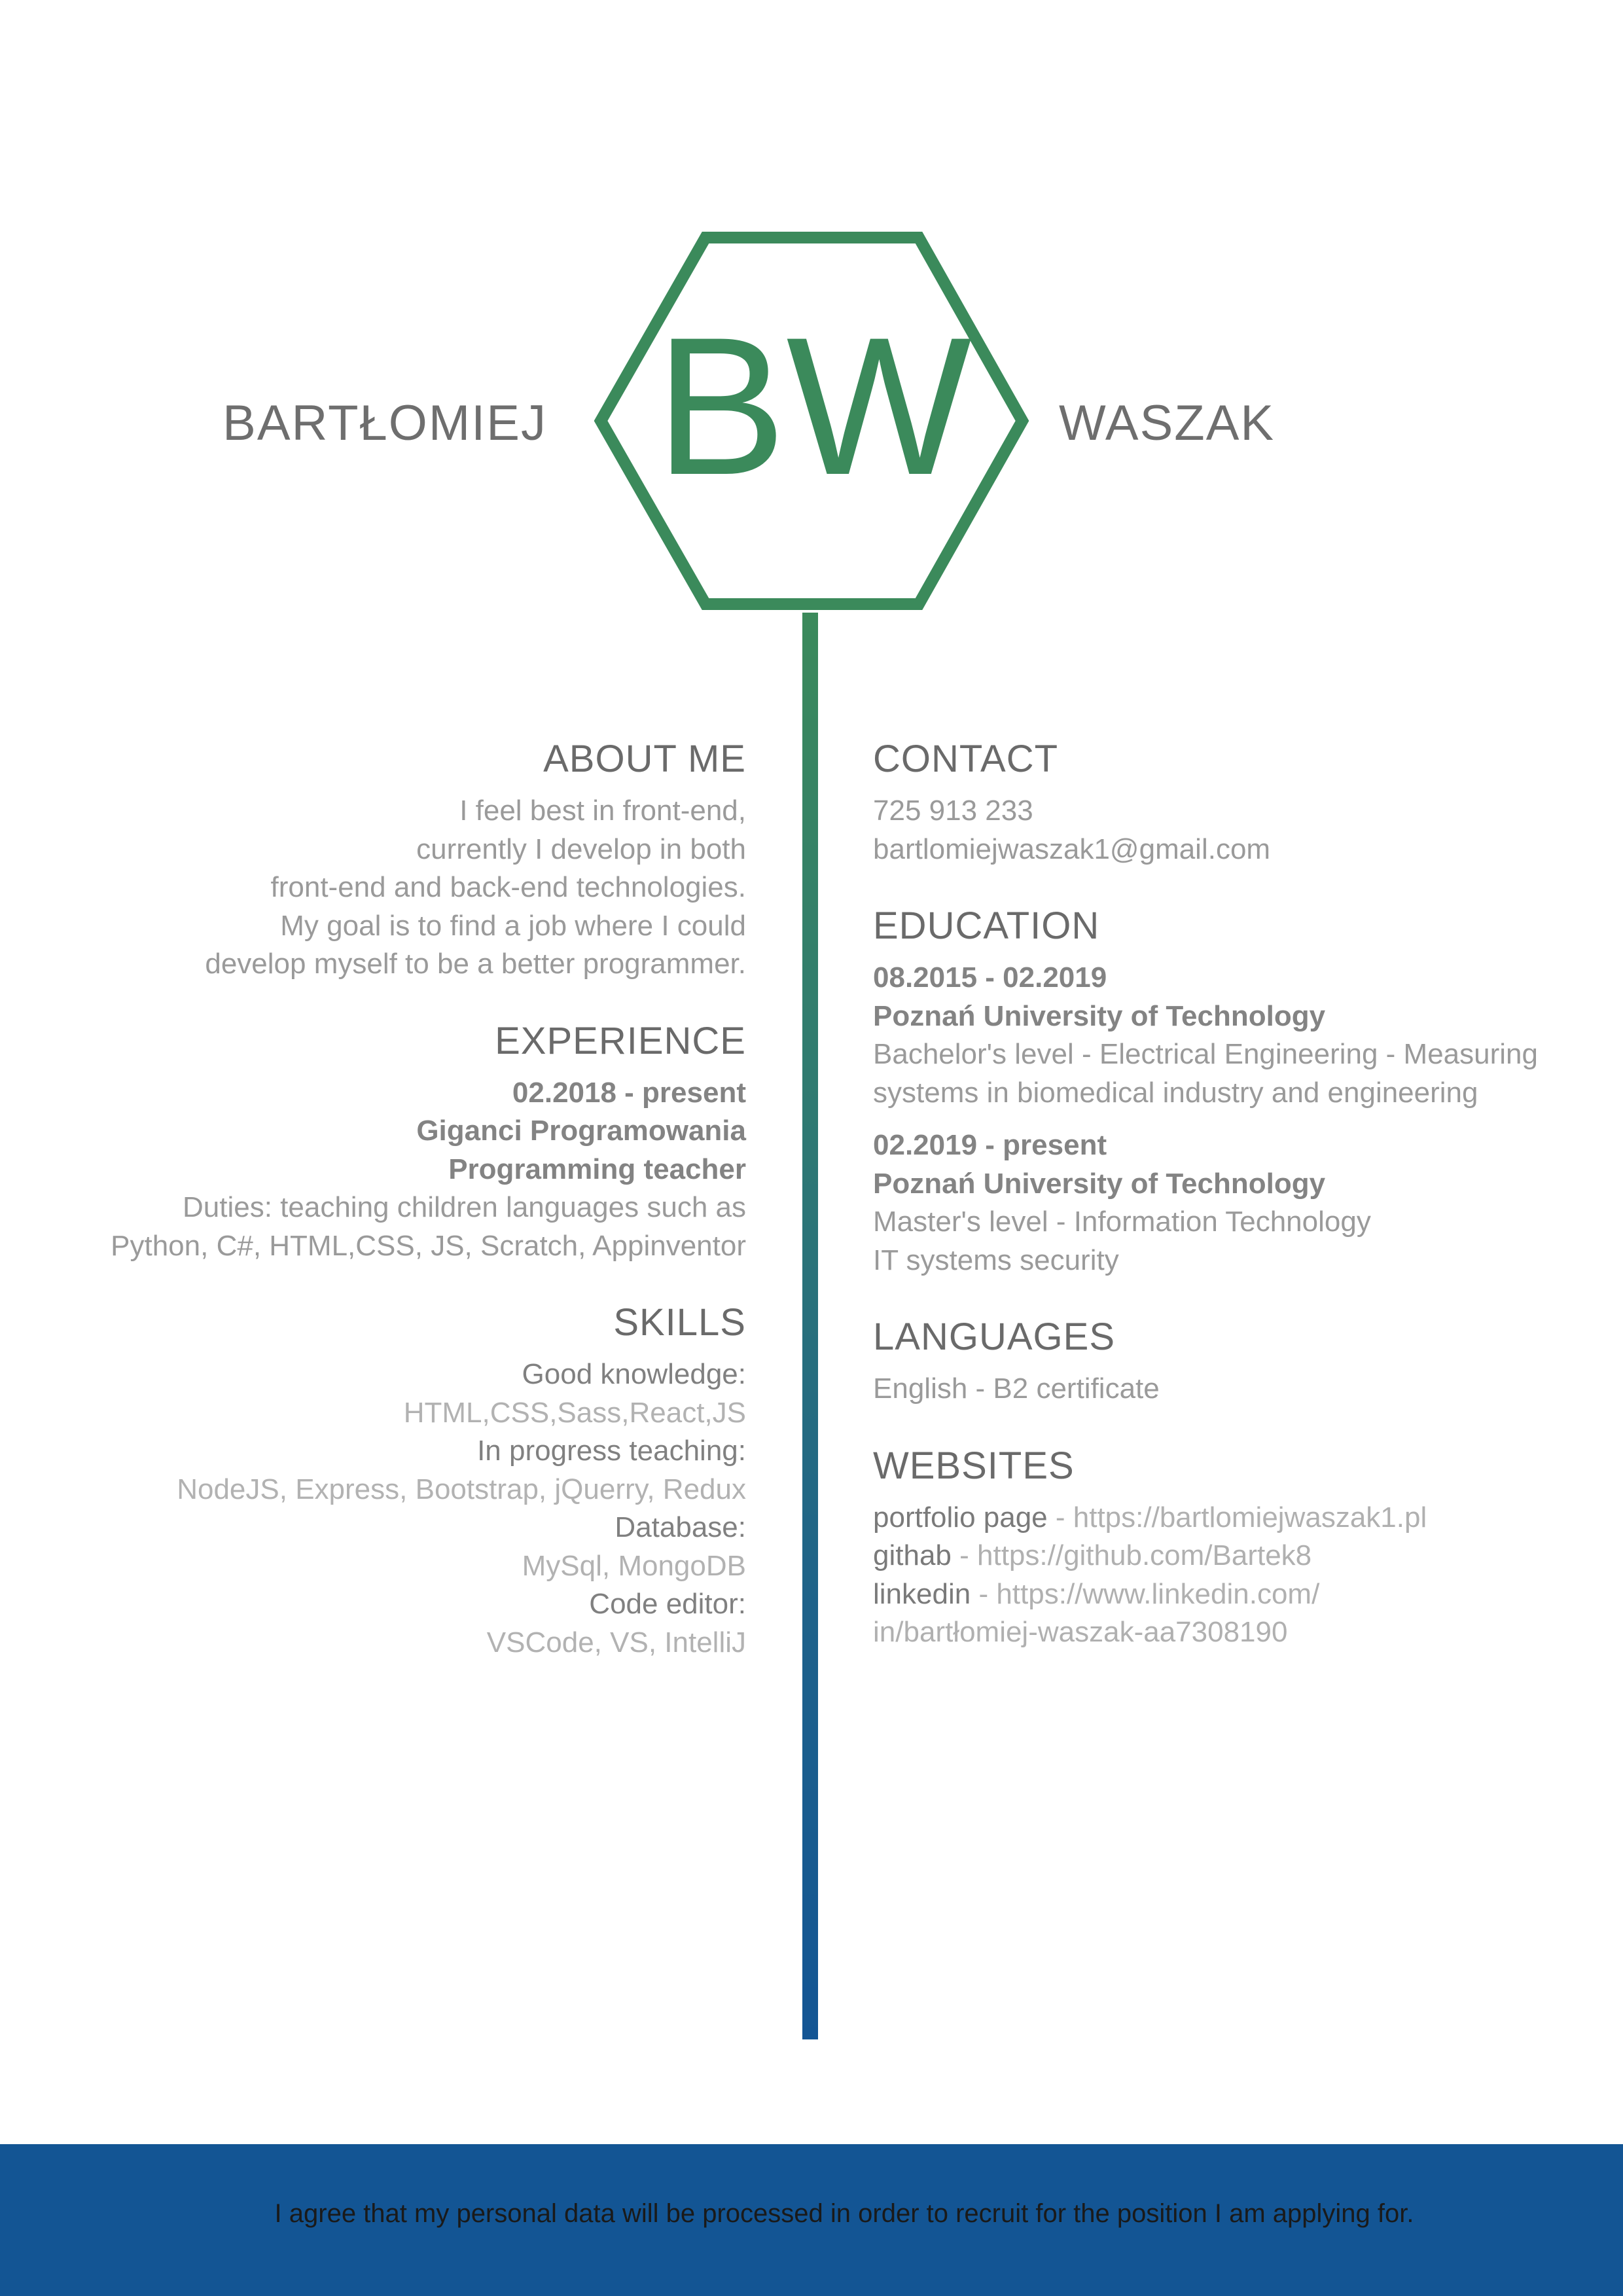 This screenshot has height=2296, width=1623. Describe the element at coordinates (996, 1260) in the screenshot. I see `education-detail: IT systems security` at that location.